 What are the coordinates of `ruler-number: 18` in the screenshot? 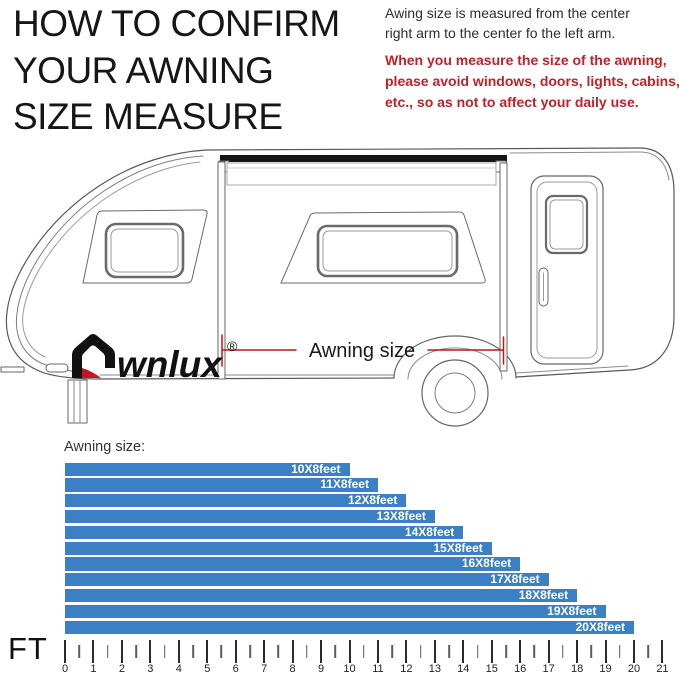 It's located at (577, 669).